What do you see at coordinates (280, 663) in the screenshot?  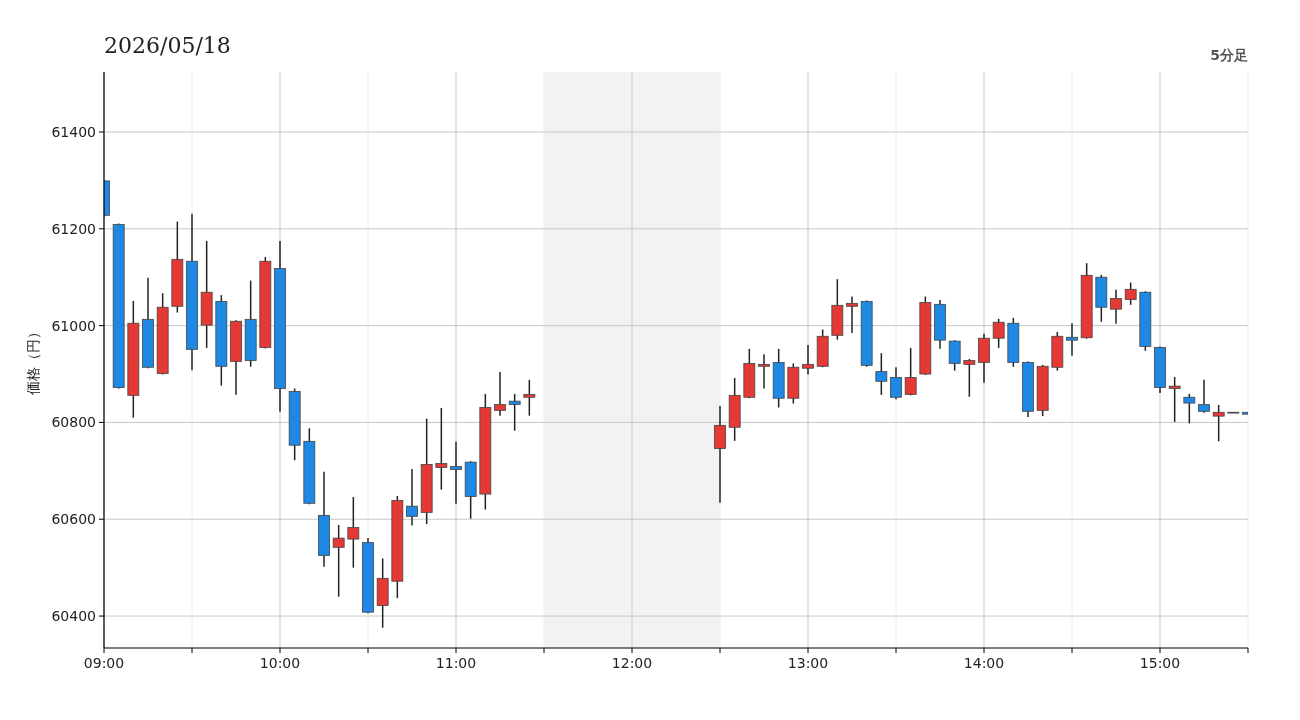 I see `x-tick-label: 10:00` at bounding box center [280, 663].